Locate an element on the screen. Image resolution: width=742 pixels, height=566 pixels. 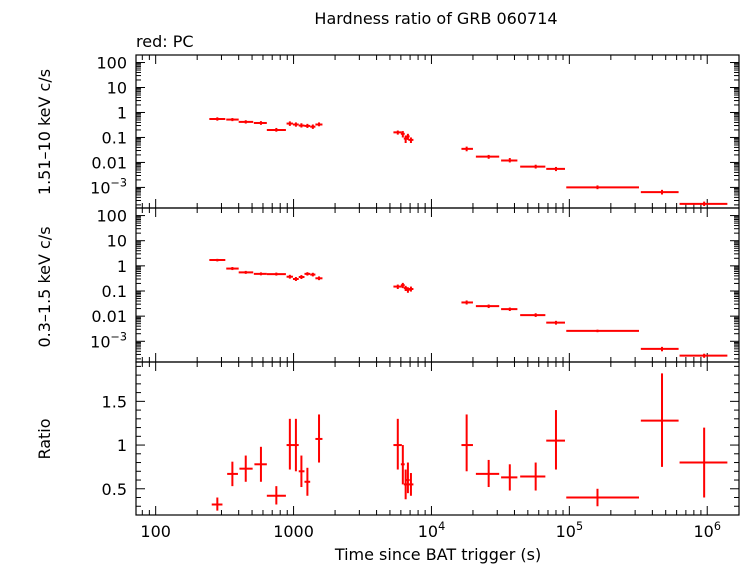
x-tick-label: 10⁴ is located at coordinates (431, 530).